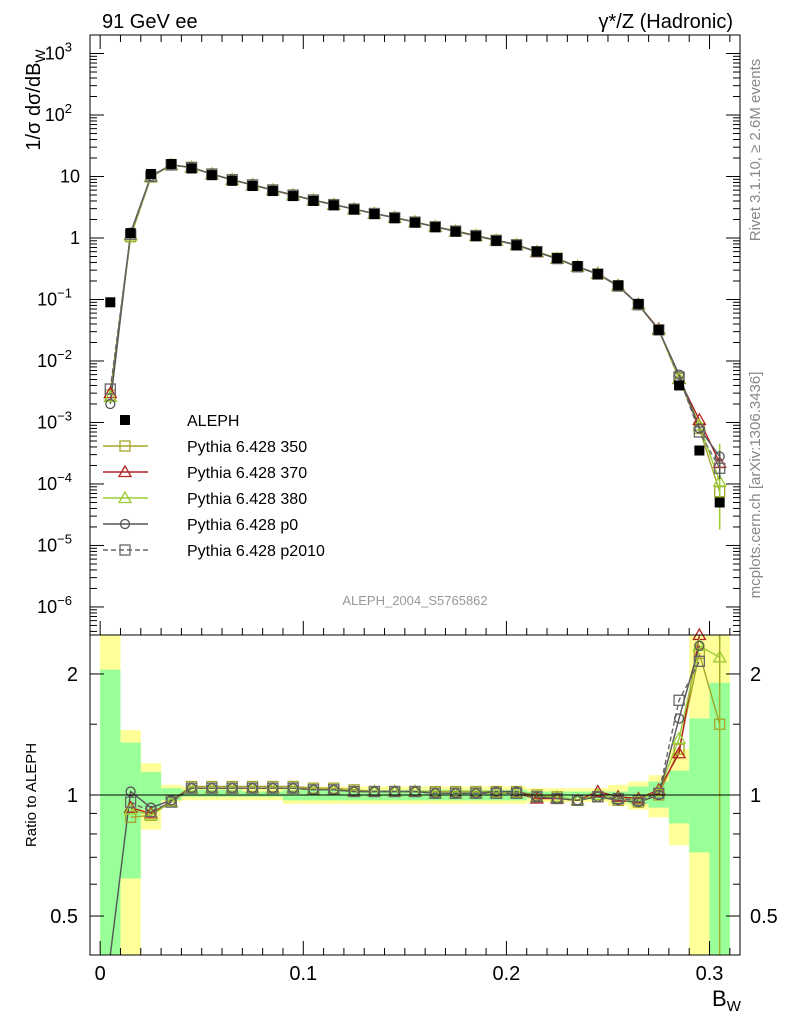 This screenshot has width=786, height=1024. What do you see at coordinates (727, 1000) in the screenshot?
I see `x-axis-label: BW` at bounding box center [727, 1000].